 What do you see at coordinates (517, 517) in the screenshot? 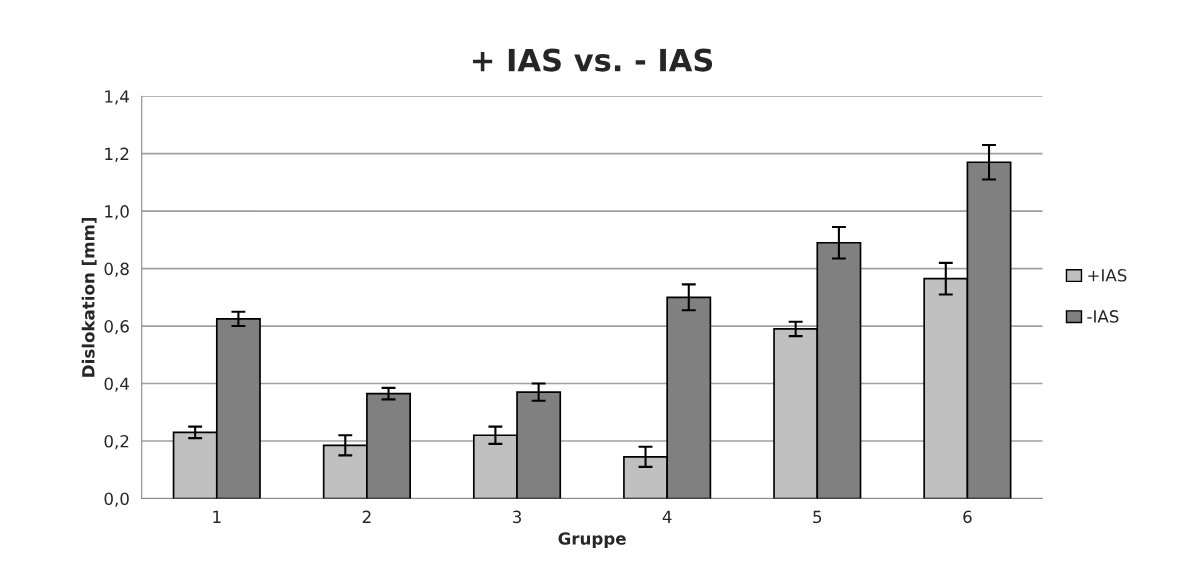
I see `x-tick-label: 3` at bounding box center [517, 517].